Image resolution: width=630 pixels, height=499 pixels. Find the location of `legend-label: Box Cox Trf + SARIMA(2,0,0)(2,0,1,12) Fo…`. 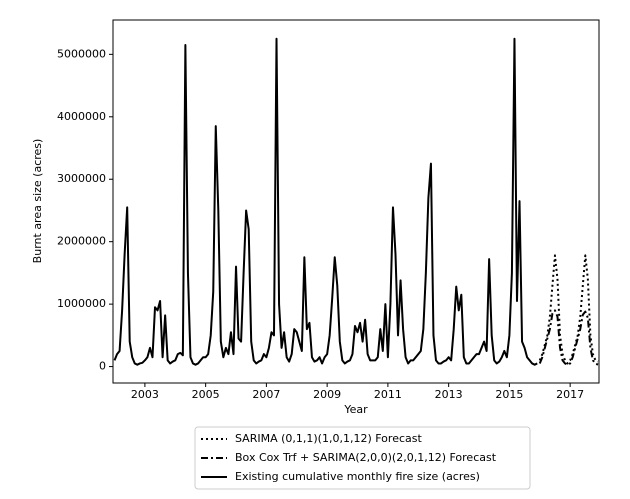

legend-label: Box Cox Trf + SARIMA(2,0,0)(2,0,1,12) Fo… is located at coordinates (366, 457).